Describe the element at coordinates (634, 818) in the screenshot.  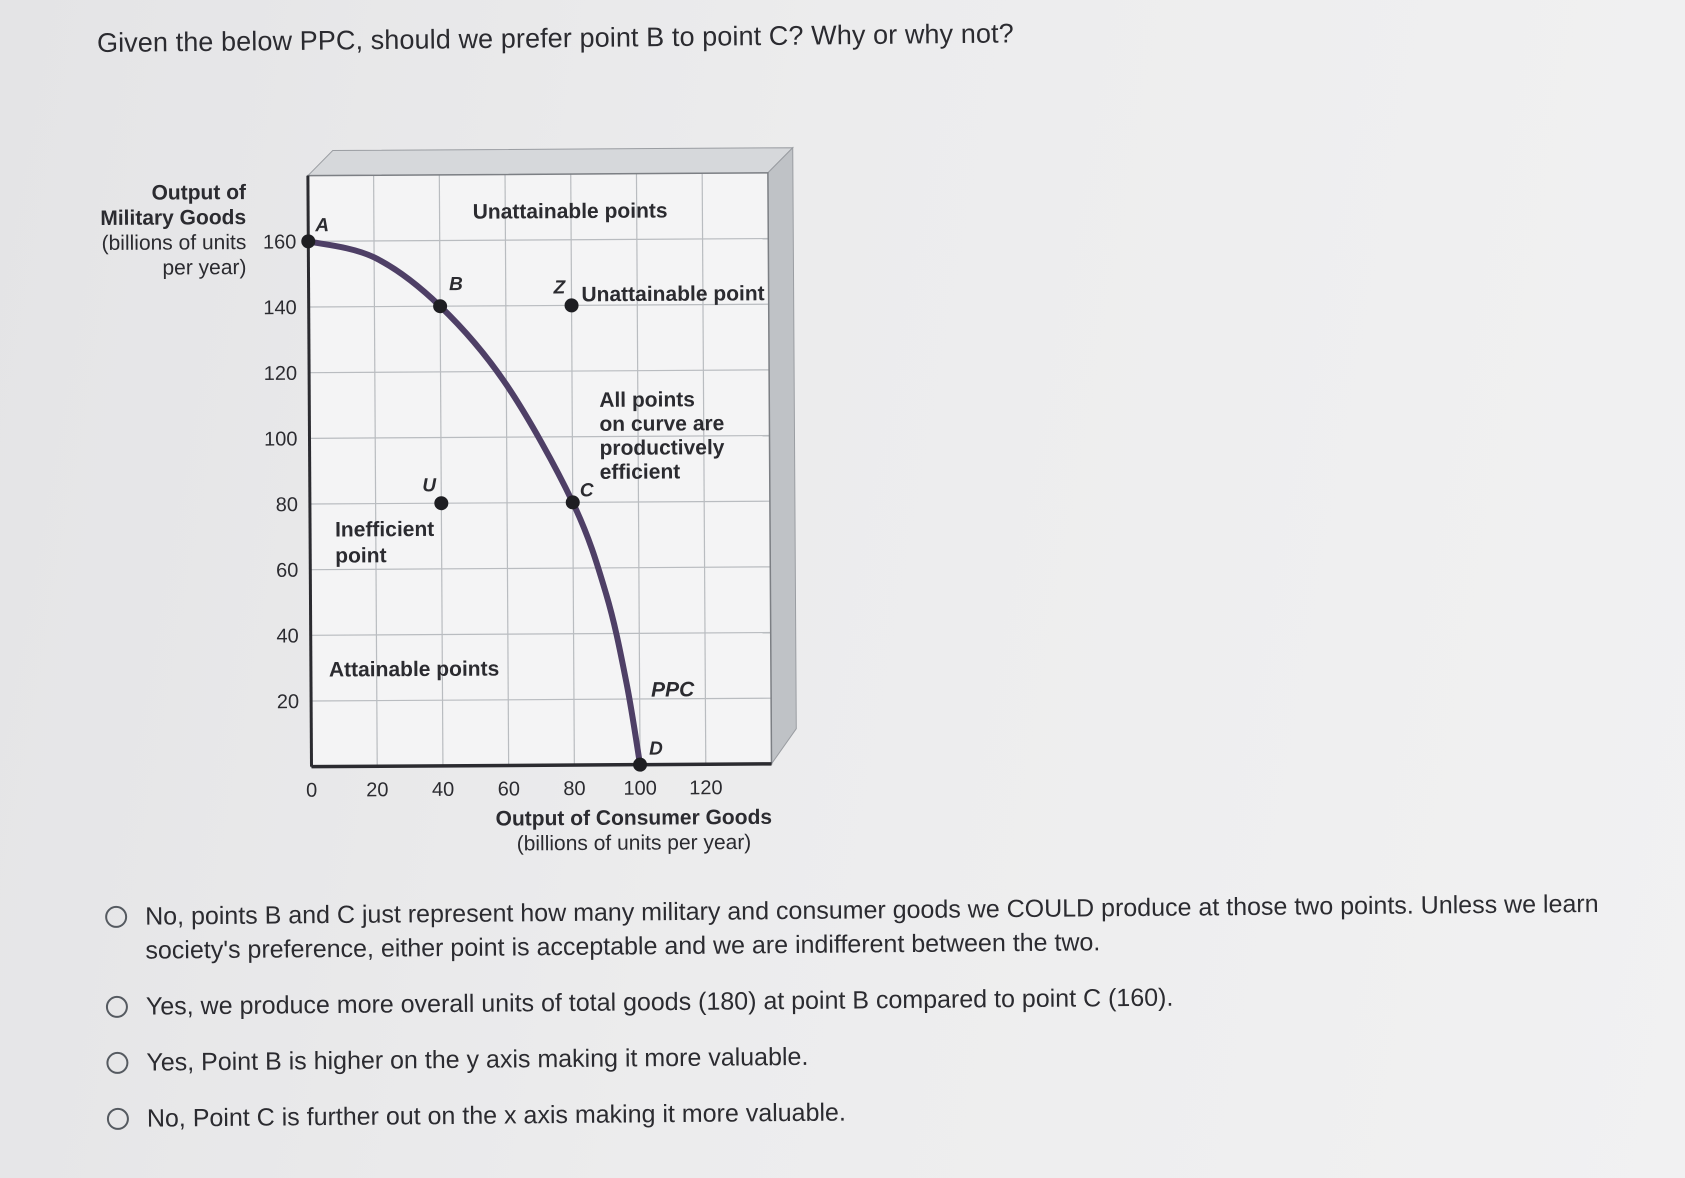
I see `x-axis-title: Output of Consumer Goods` at that location.